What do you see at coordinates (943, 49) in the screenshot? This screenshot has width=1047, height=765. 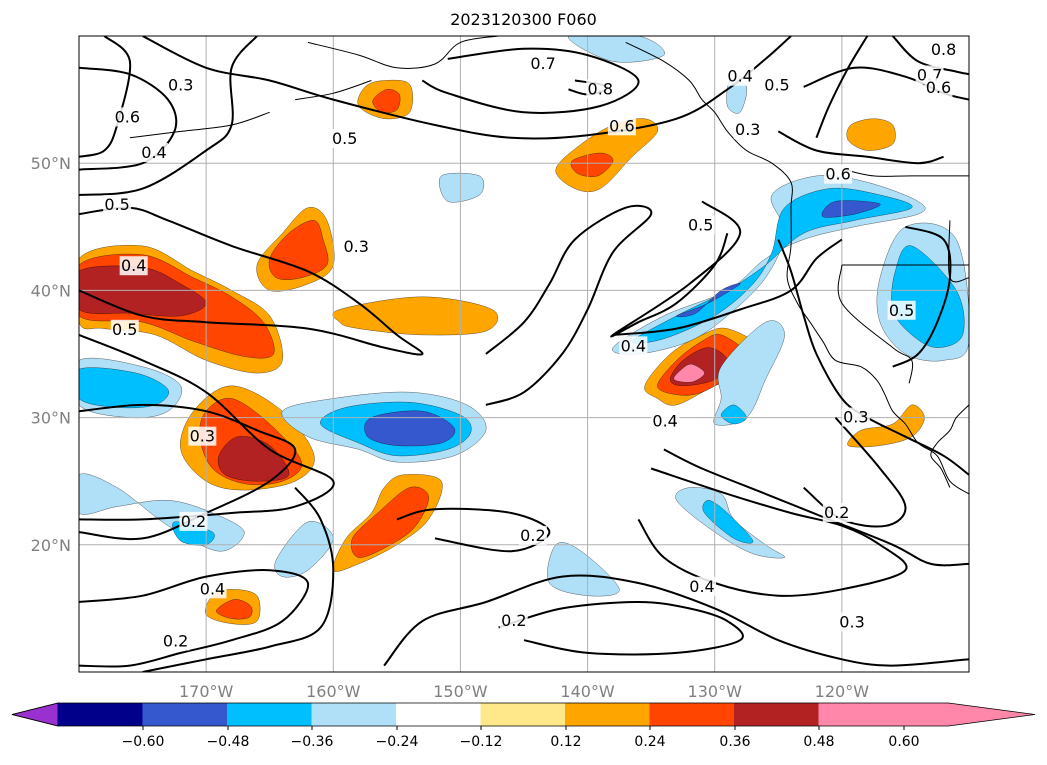 I see `contour-label: 0.8` at bounding box center [943, 49].